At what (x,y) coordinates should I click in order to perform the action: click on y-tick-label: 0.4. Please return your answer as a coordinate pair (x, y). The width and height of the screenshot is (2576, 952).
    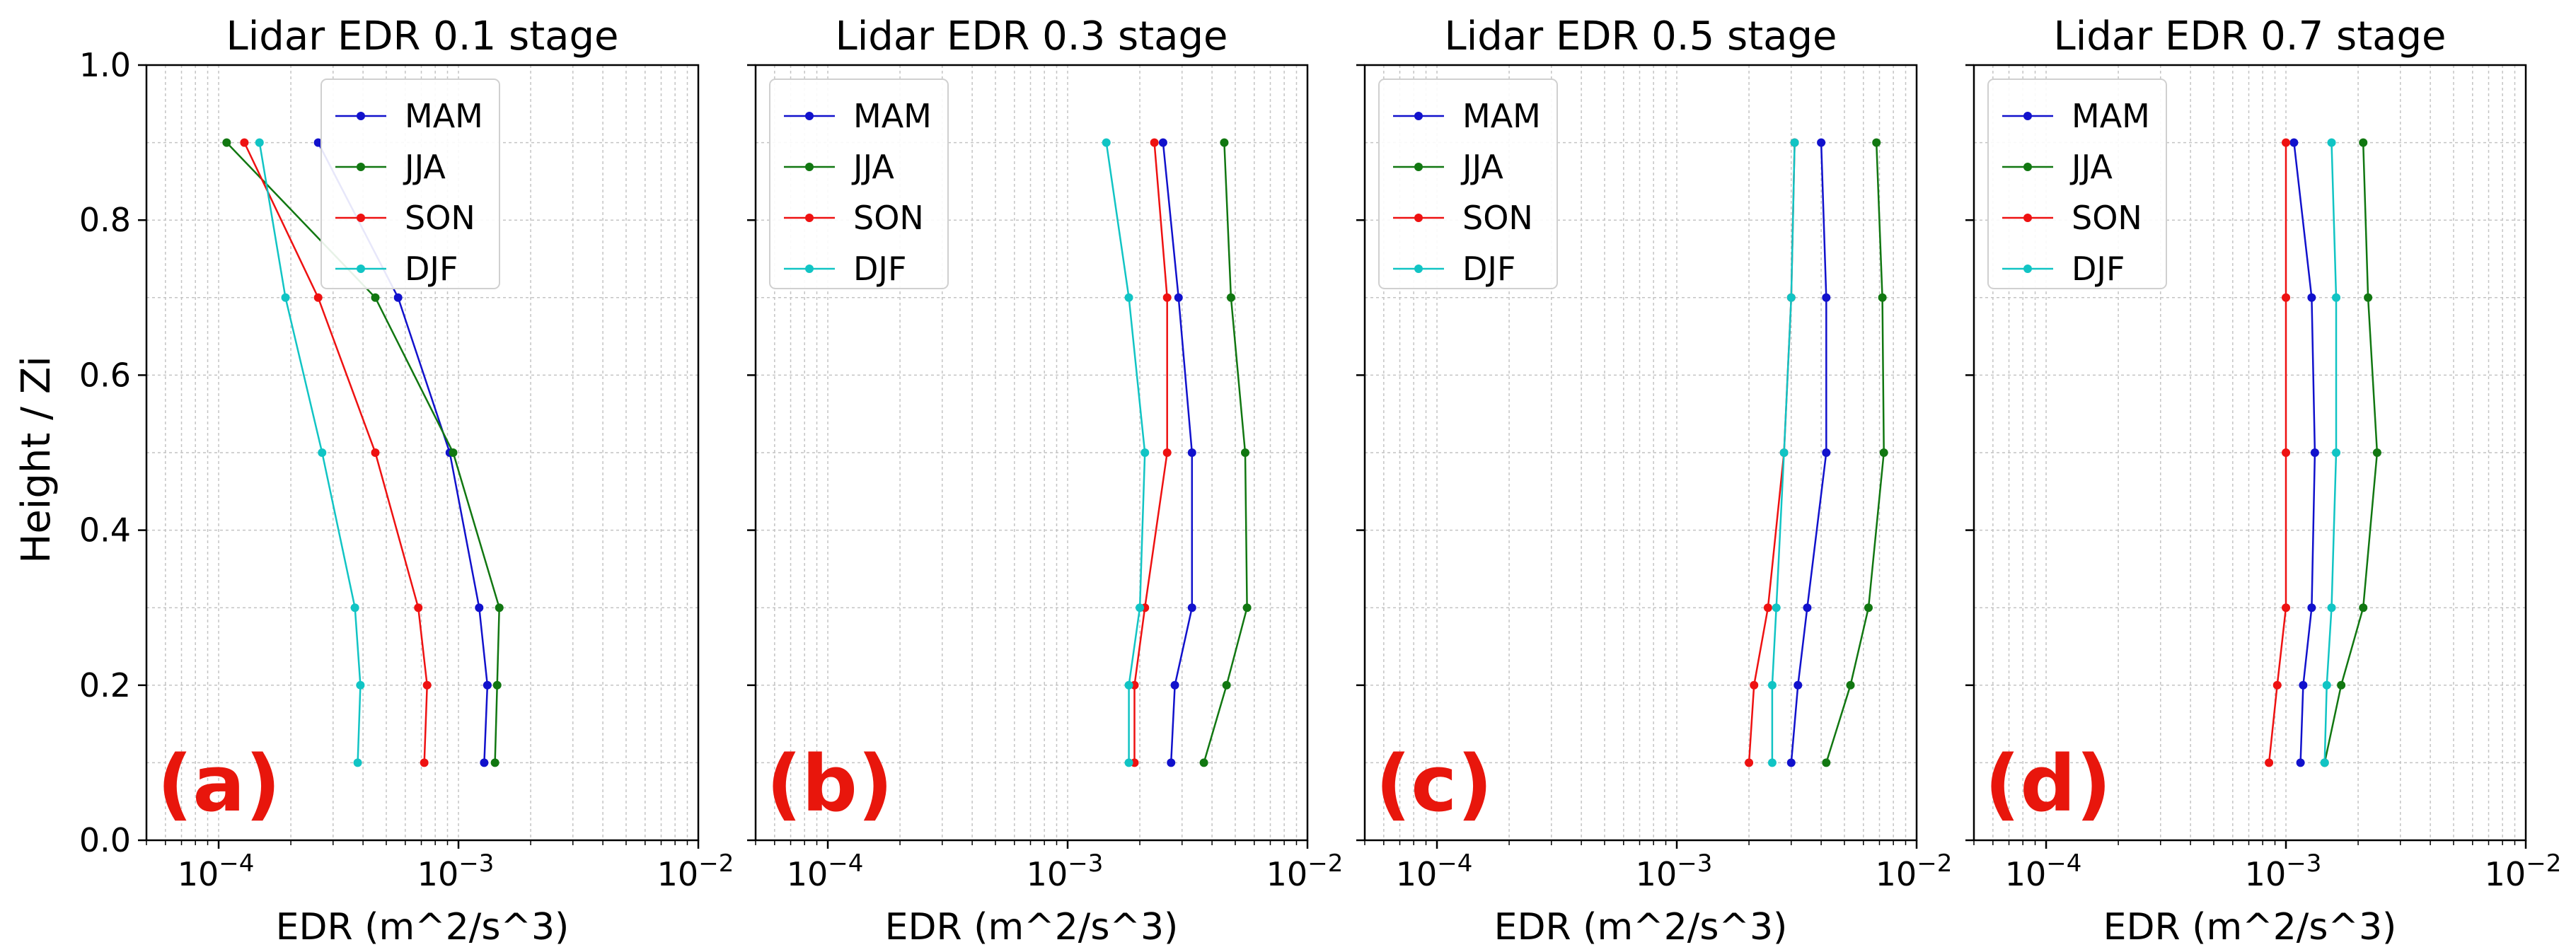
    Looking at the image, I should click on (105, 531).